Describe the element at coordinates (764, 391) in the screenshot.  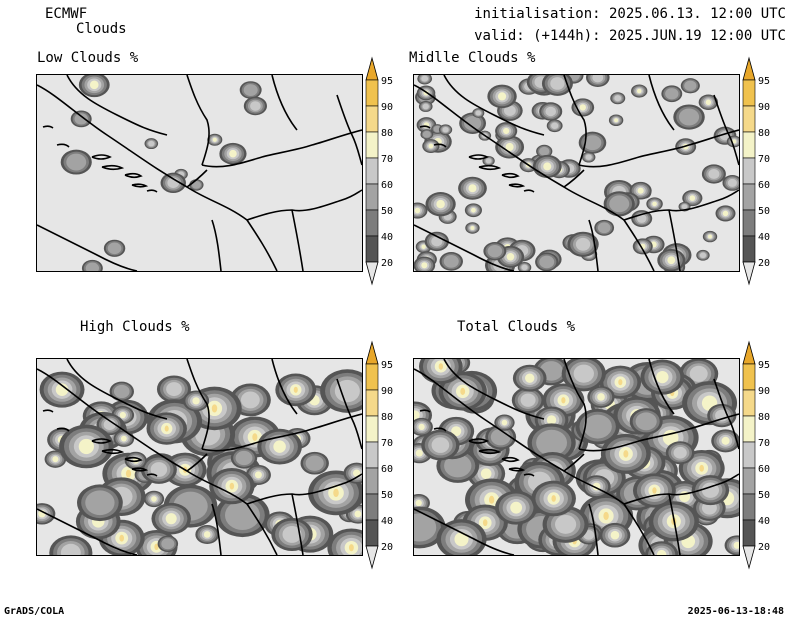
I see `colorbar-tick-label: 90` at that location.